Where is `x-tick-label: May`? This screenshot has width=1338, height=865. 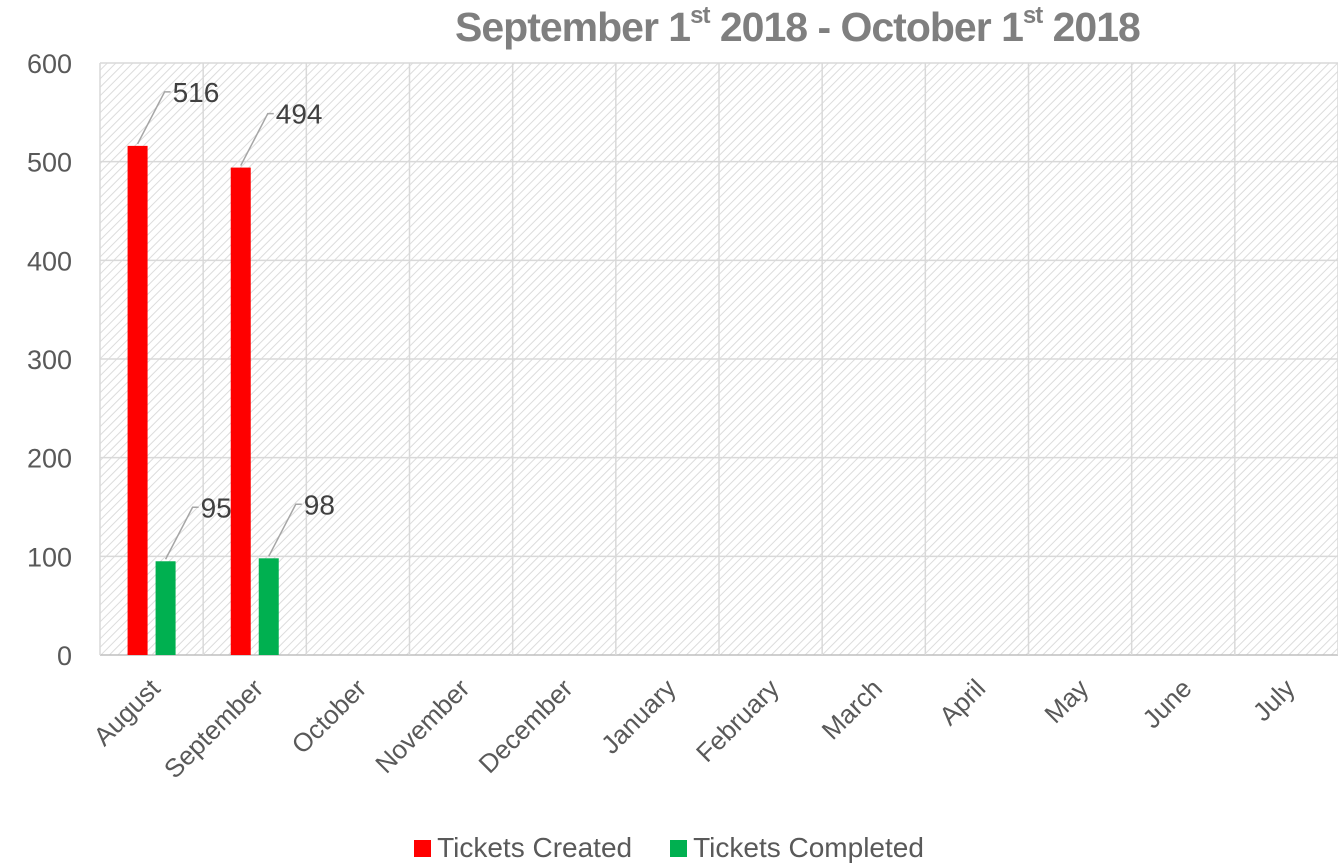
x-tick-label: May is located at coordinates (1066, 701).